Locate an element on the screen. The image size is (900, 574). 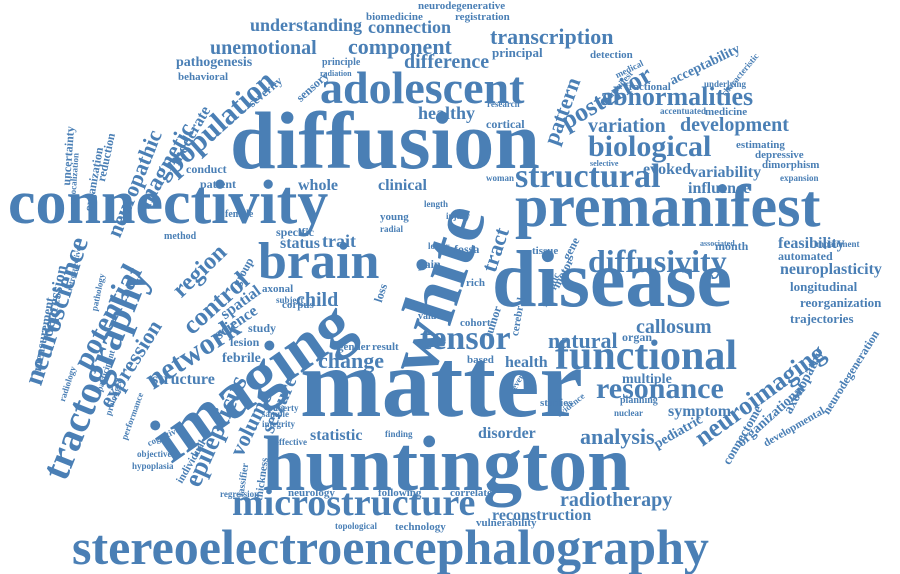
word: gender is located at coordinates (354, 347).